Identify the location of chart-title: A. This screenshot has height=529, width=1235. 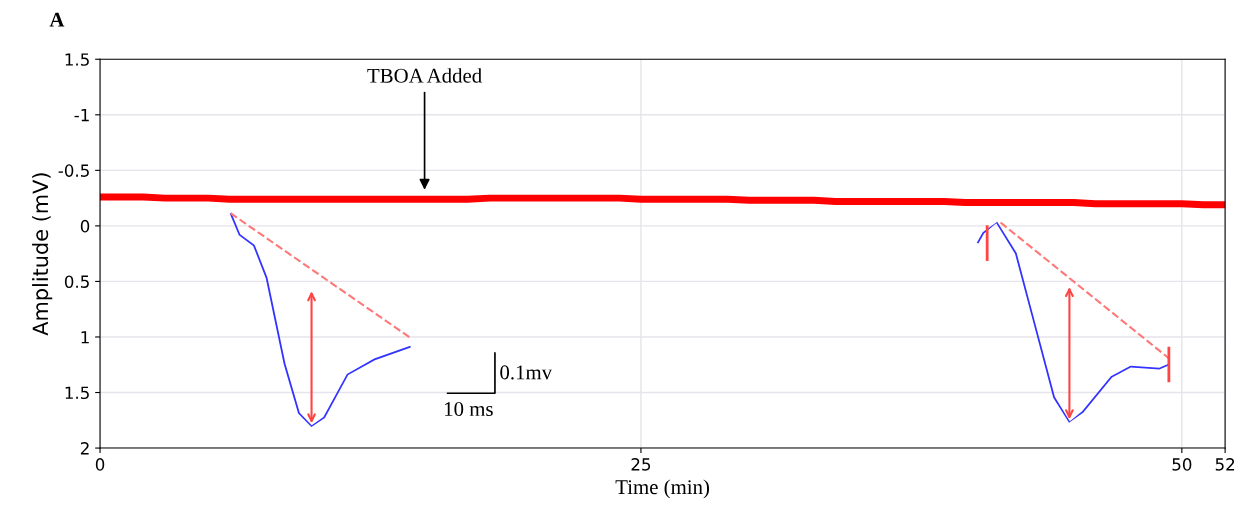
(57, 19).